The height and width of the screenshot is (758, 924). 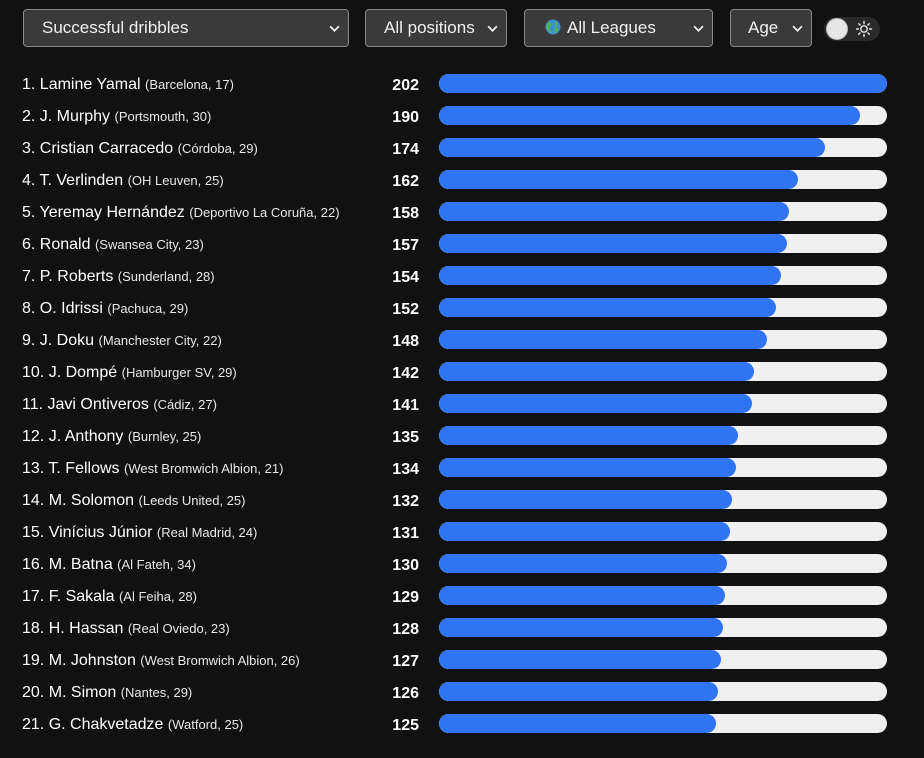 I want to click on player-name: 3. Cristian Carracedo (Córdoba, 29), so click(x=140, y=149).